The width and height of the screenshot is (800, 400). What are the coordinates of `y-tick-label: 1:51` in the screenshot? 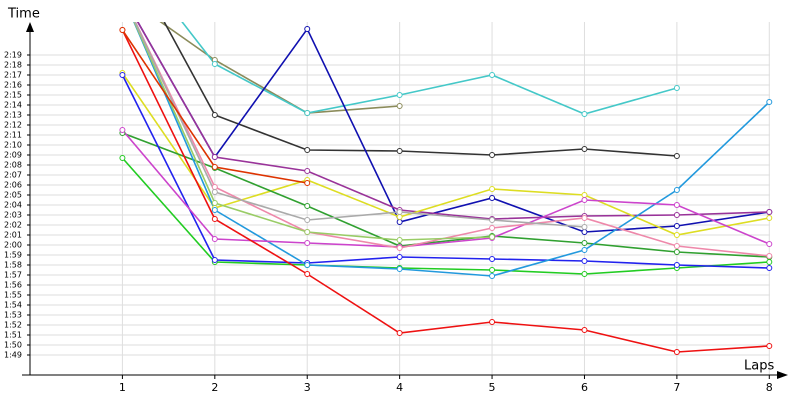 It's located at (13, 335).